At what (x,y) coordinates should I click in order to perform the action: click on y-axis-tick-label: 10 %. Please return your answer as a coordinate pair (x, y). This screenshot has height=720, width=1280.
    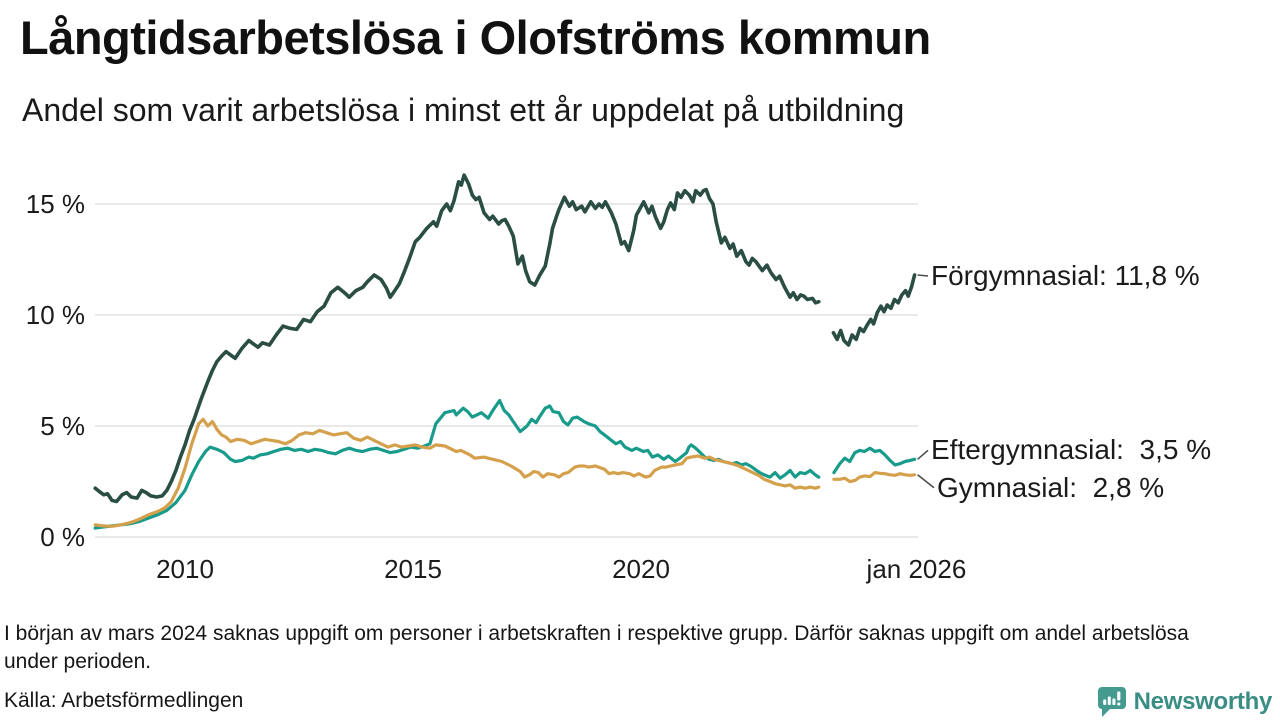
    Looking at the image, I should click on (55, 315).